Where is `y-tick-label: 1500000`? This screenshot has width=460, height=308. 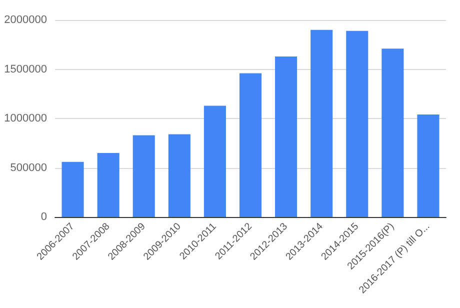 y-tick-label: 1500000 is located at coordinates (25, 69).